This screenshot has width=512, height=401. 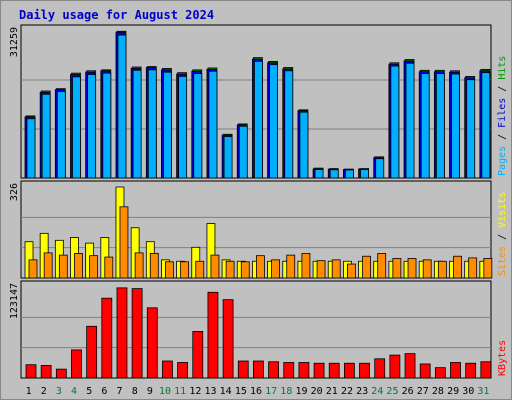 What do you see at coordinates (502, 210) in the screenshot?
I see `legend-entry: Visits` at bounding box center [502, 210].